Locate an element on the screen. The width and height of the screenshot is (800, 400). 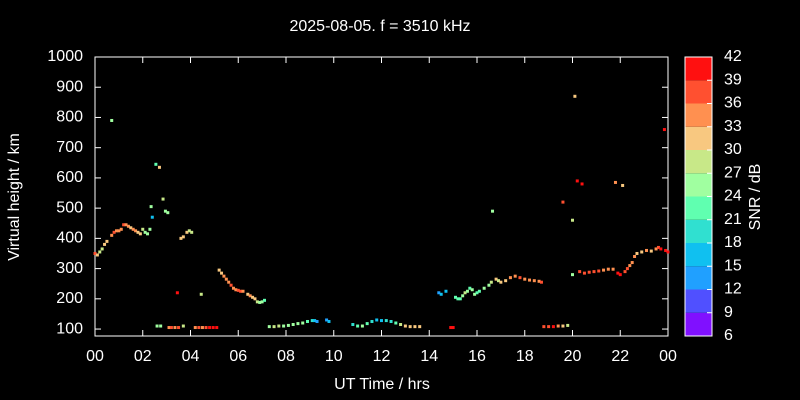
x-tick-label: 16 is located at coordinates (477, 356).